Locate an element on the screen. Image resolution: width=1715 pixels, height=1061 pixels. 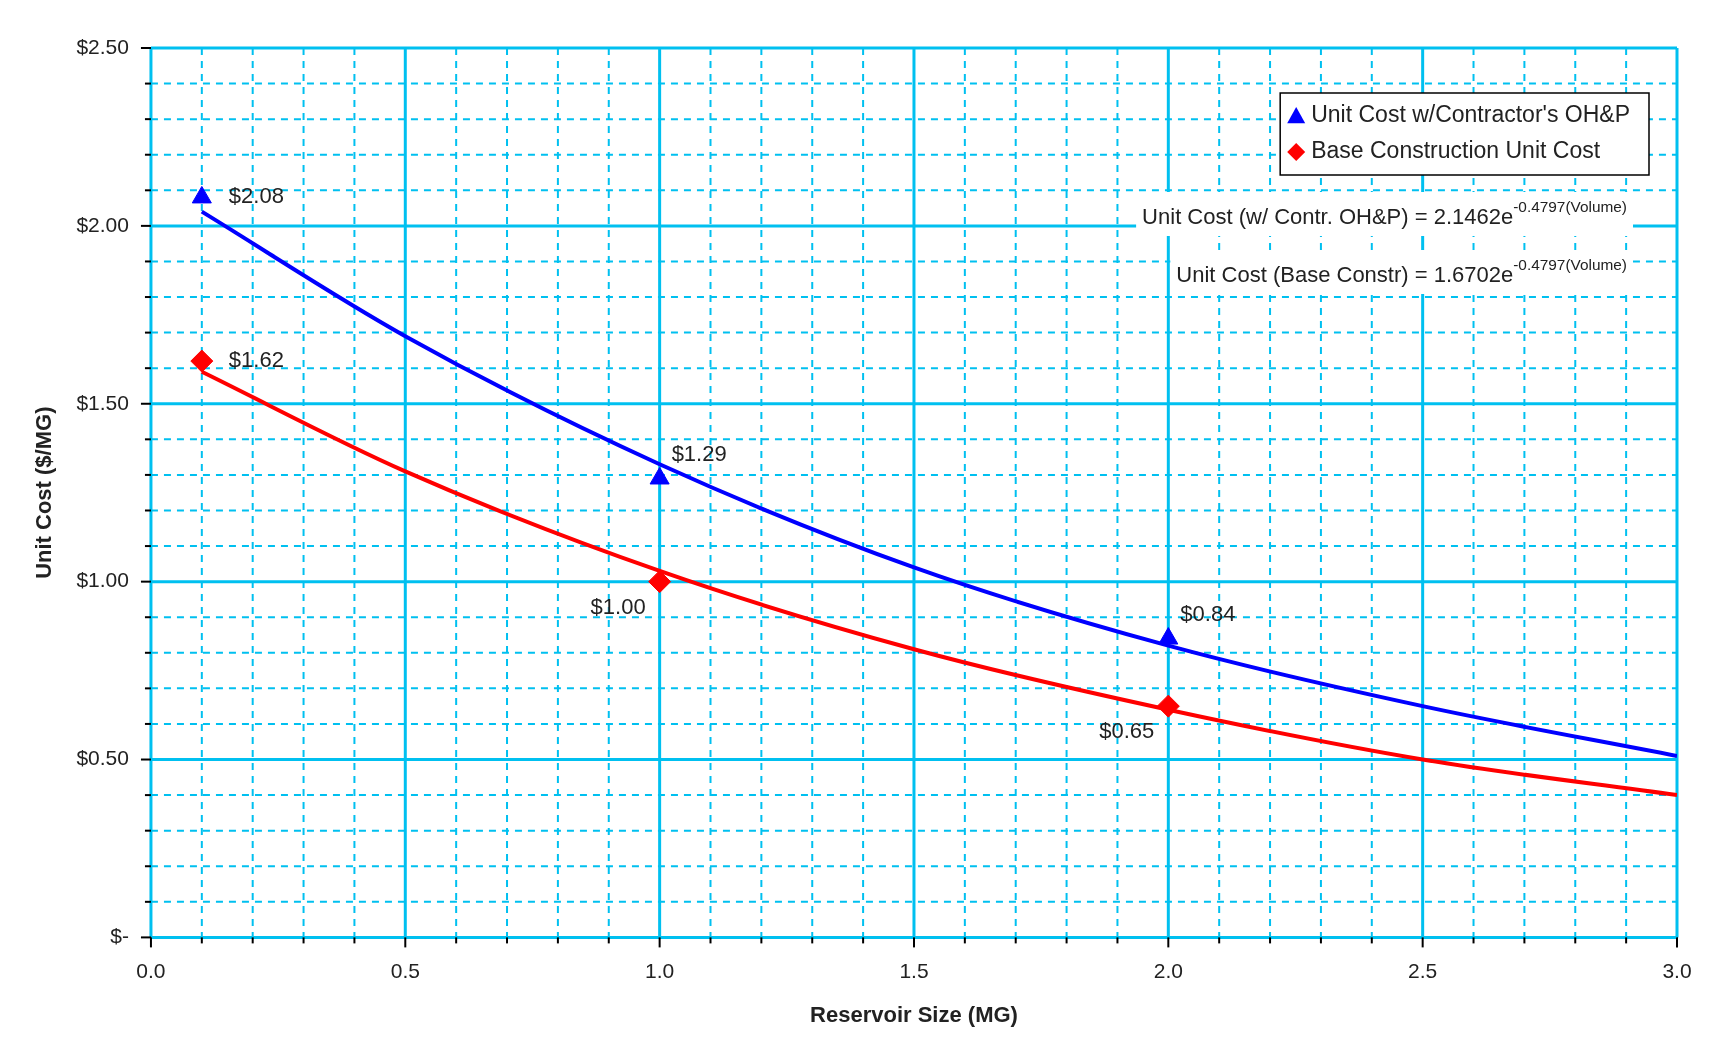
data-label: $1.62 is located at coordinates (256, 360).